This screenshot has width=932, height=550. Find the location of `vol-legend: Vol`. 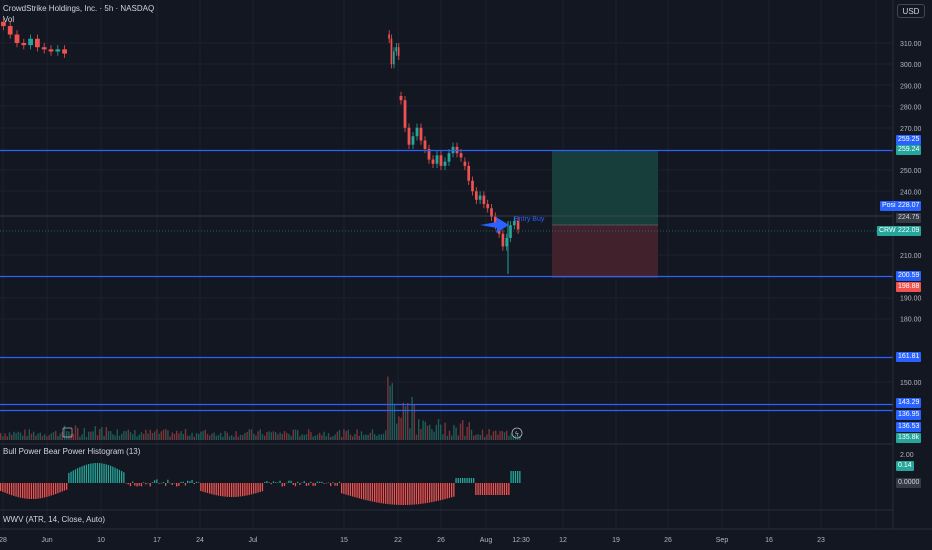

vol-legend: Vol is located at coordinates (9, 19).